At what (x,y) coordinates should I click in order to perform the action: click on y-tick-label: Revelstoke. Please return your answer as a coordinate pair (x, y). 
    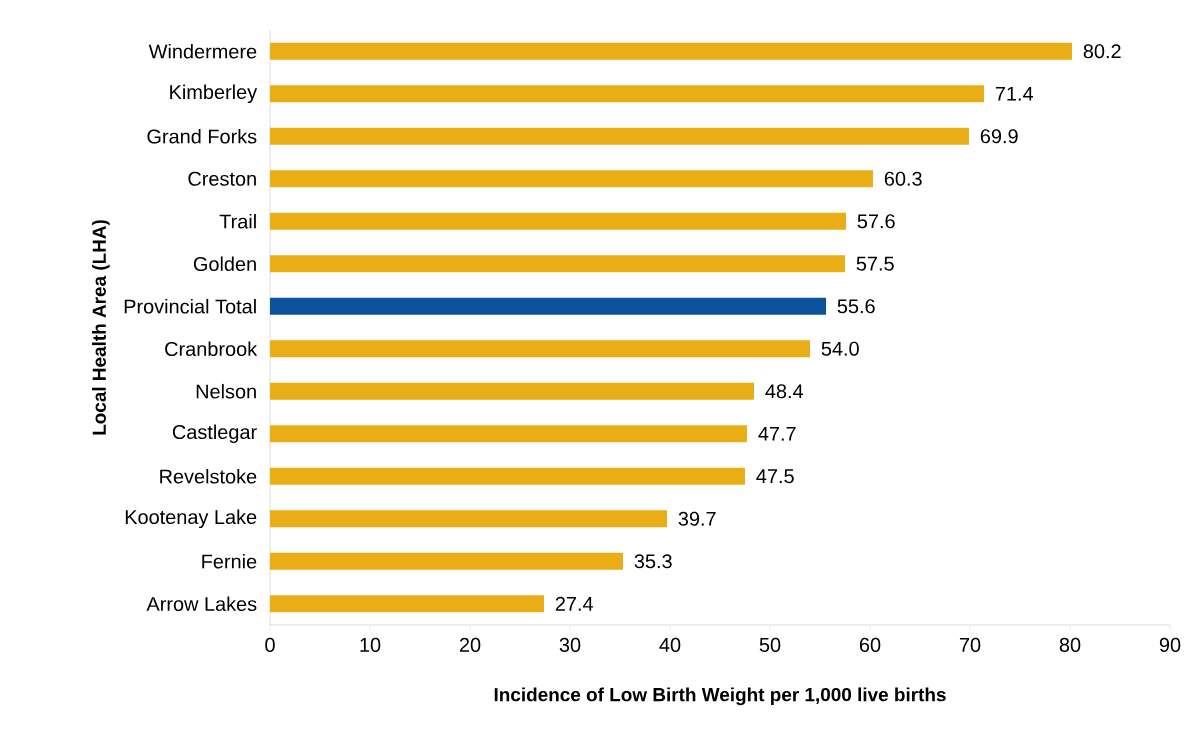
    Looking at the image, I should click on (208, 476).